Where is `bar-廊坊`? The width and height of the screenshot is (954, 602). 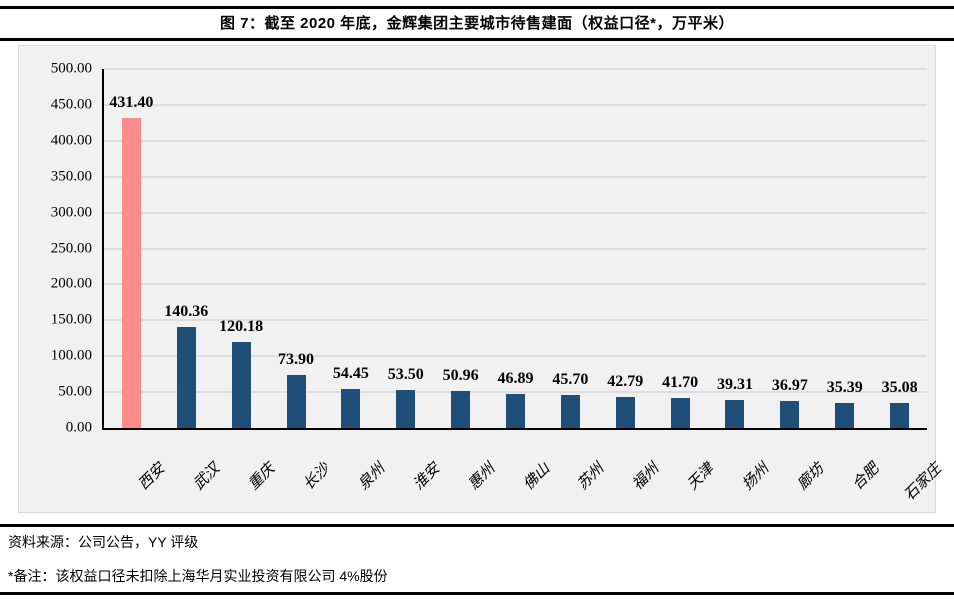 bar-廊坊 is located at coordinates (790, 414).